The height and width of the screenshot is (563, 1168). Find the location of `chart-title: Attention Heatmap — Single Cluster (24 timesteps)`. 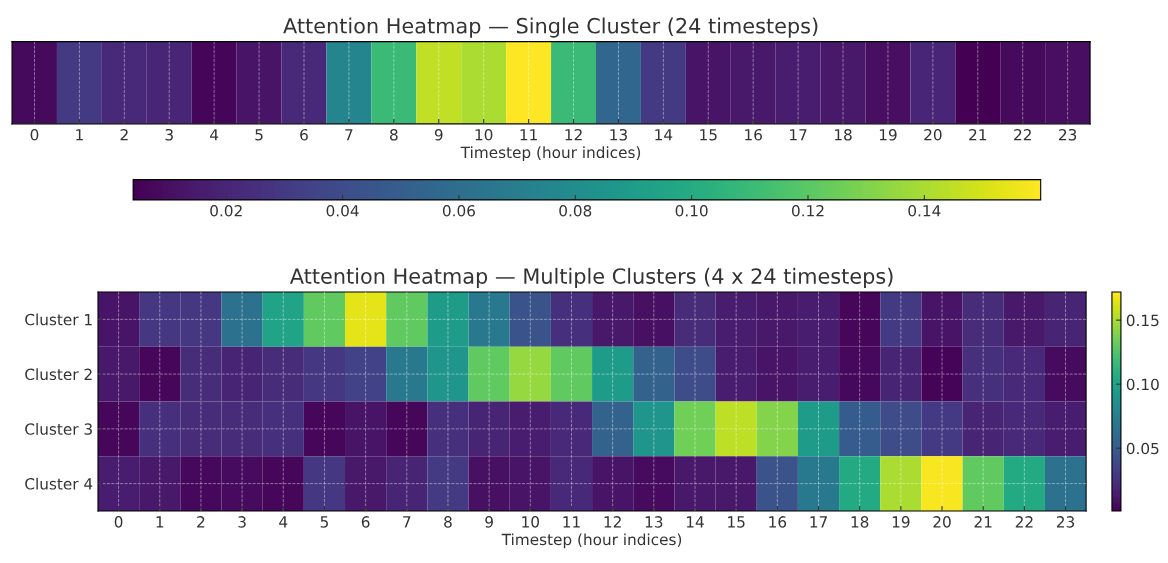

chart-title: Attention Heatmap — Single Cluster (24 timesteps) is located at coordinates (550, 27).